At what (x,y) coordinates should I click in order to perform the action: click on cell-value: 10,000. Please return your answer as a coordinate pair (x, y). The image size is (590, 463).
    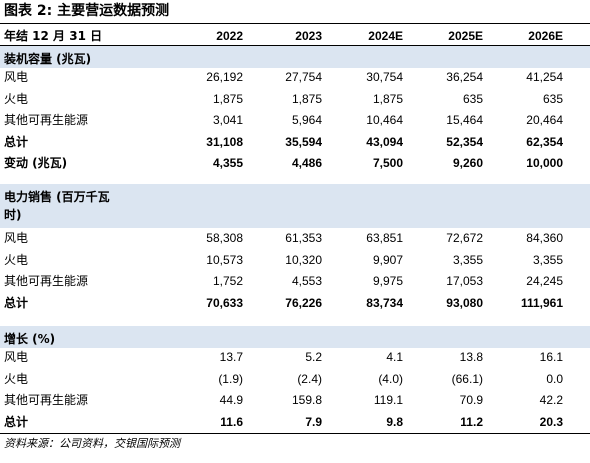
    Looking at the image, I should click on (544, 163).